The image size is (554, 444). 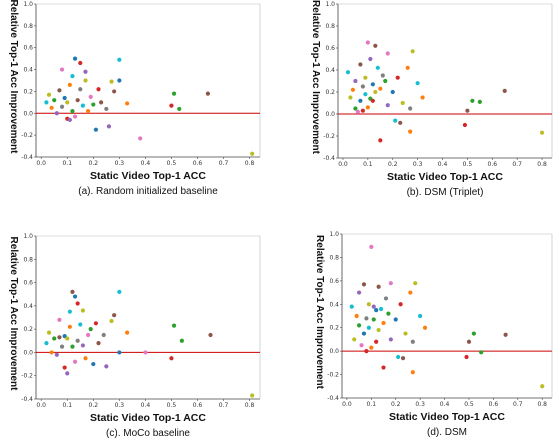 What do you see at coordinates (330, 26) in the screenshot?
I see `y-tick-label: 0.8` at bounding box center [330, 26].